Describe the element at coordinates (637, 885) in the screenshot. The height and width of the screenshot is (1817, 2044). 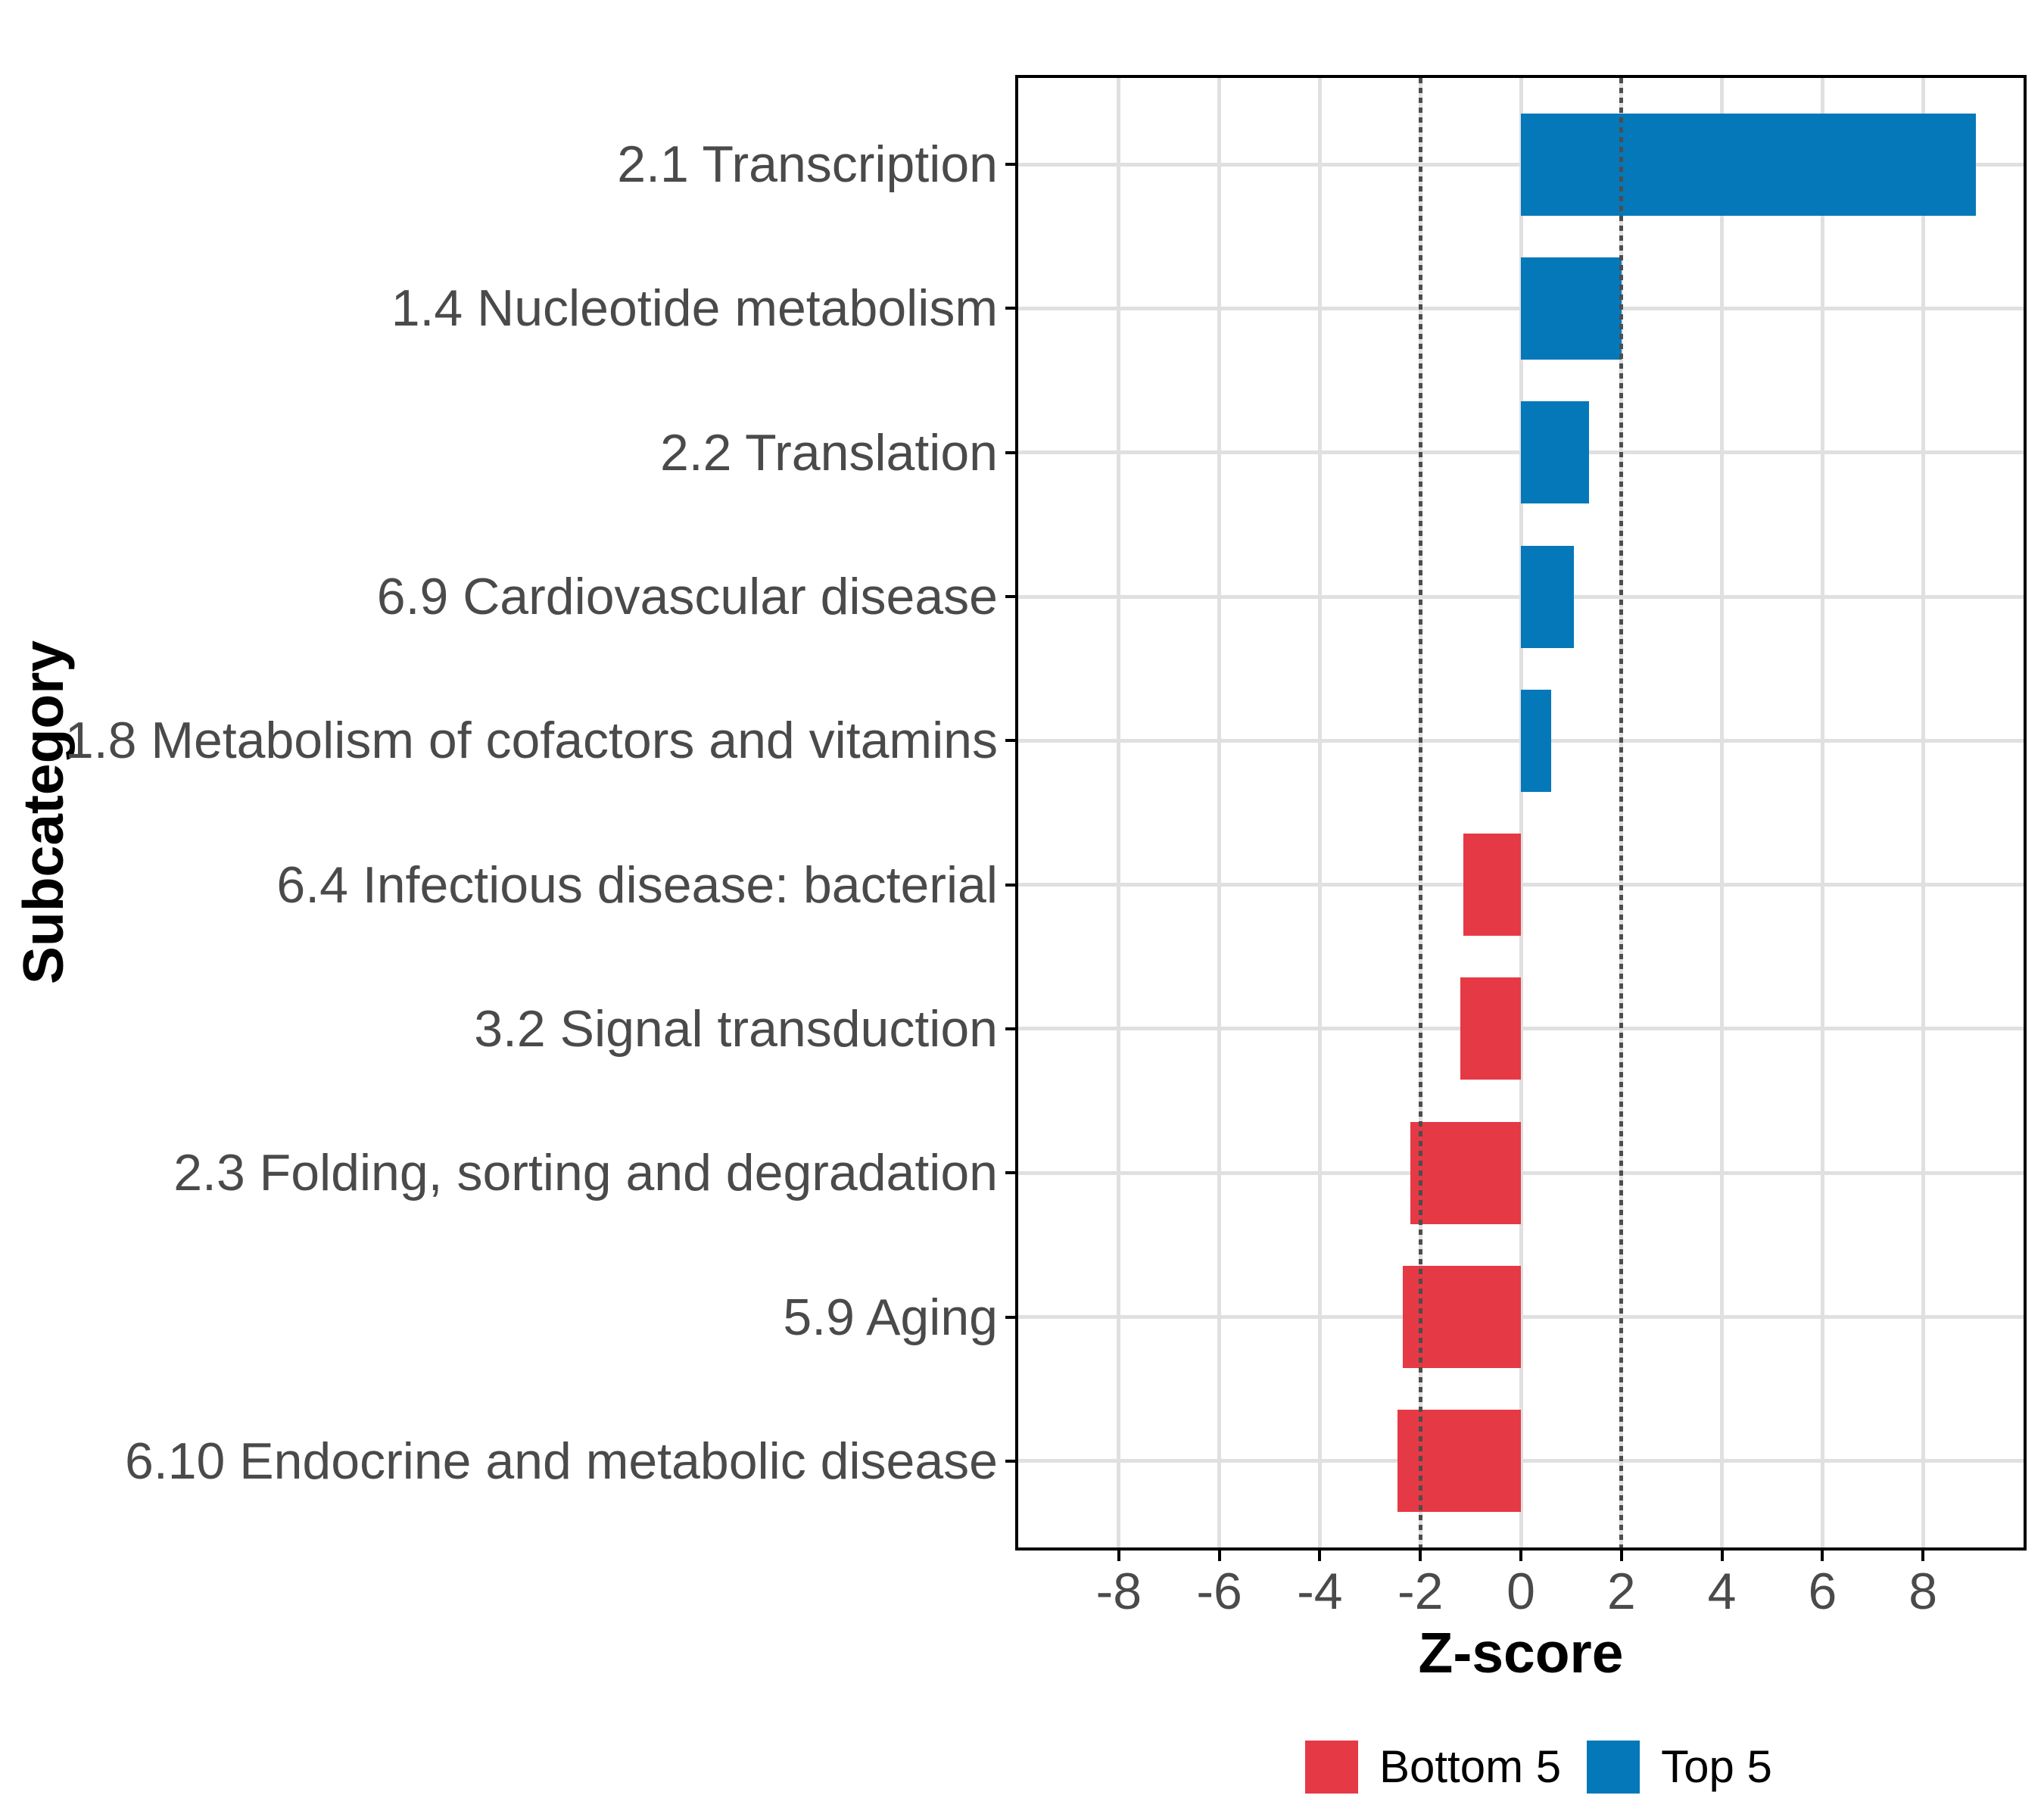
I see `y-axis-tick-label: 6.4 Infectious disease: bacterial` at that location.